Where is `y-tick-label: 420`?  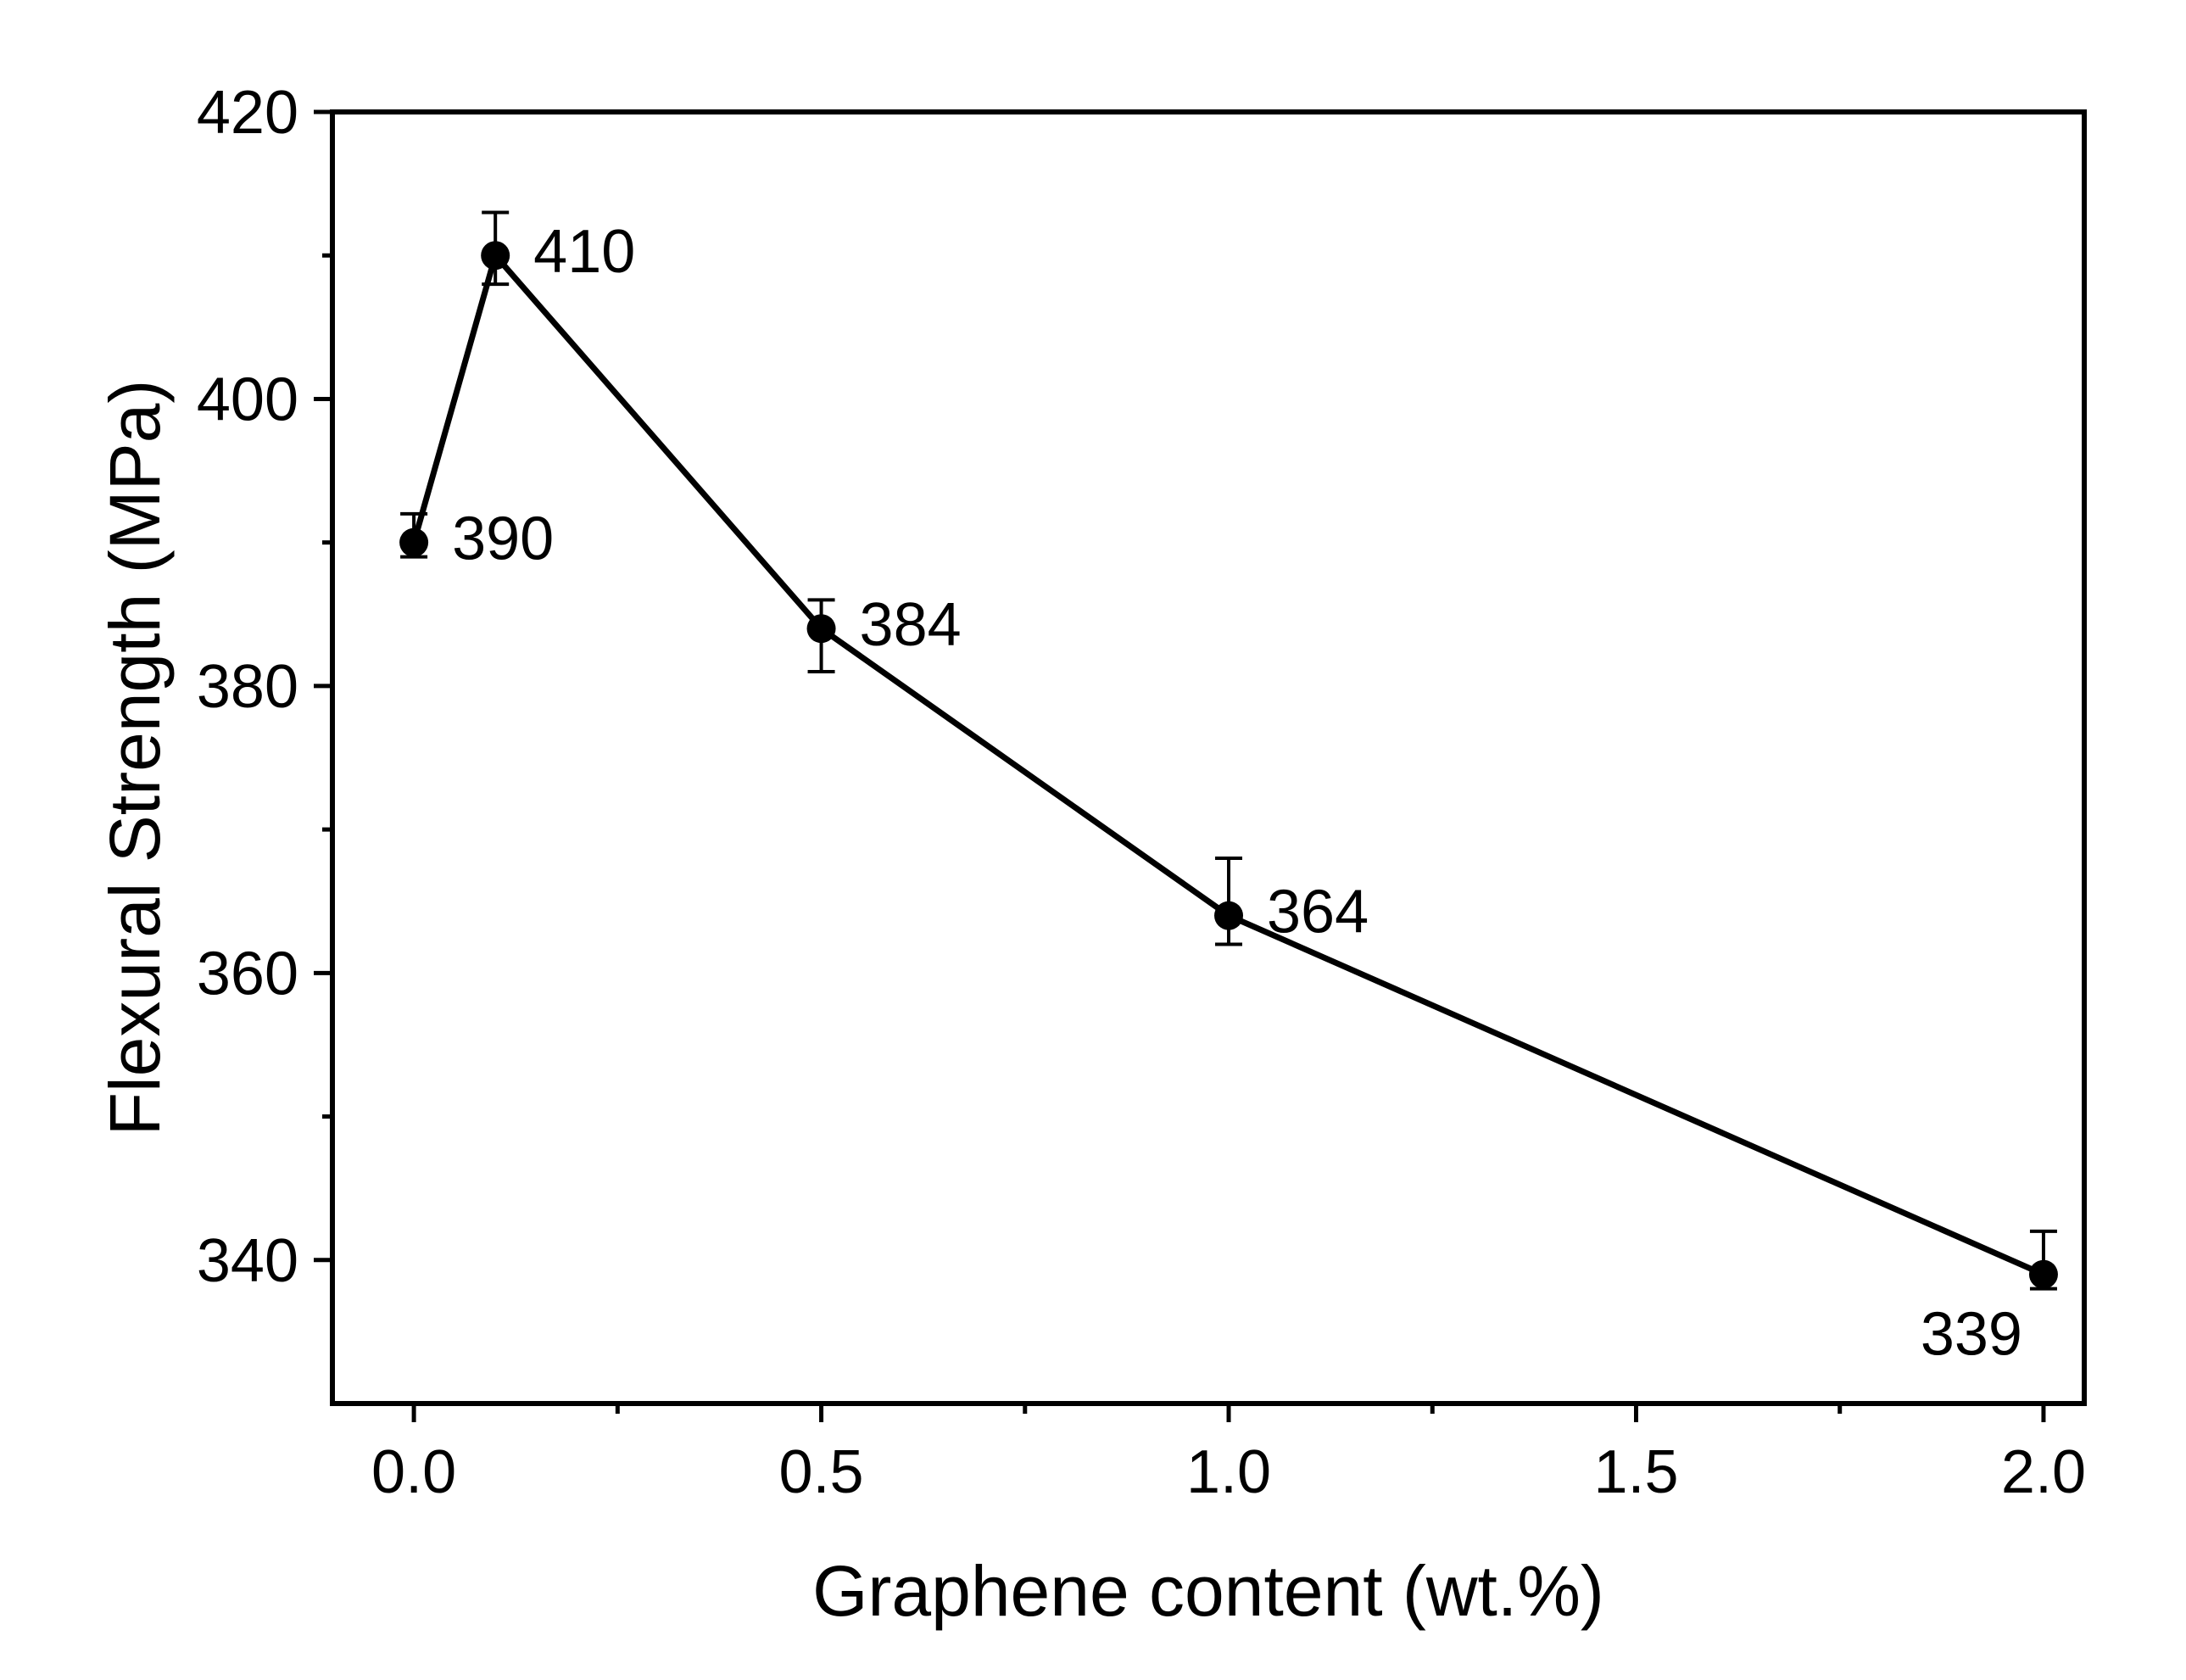
y-tick-label: 420 is located at coordinates (248, 113).